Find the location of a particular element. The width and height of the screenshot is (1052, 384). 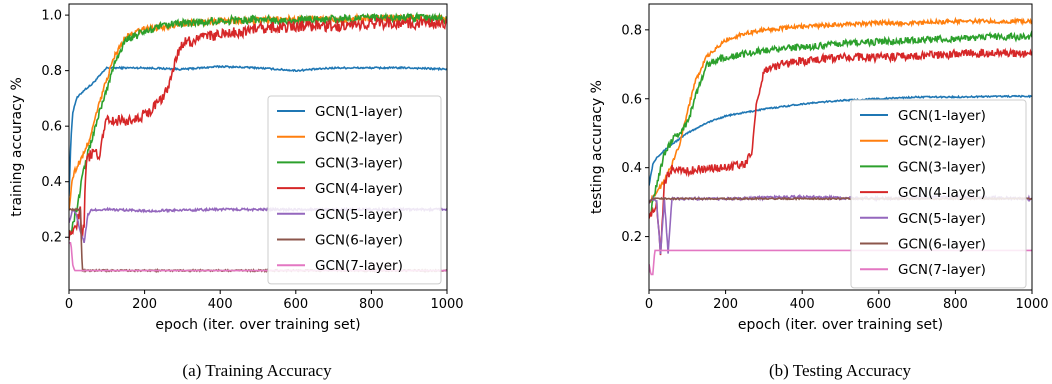

chart-caption: (b) Testing Accuracy is located at coordinates (840, 370).